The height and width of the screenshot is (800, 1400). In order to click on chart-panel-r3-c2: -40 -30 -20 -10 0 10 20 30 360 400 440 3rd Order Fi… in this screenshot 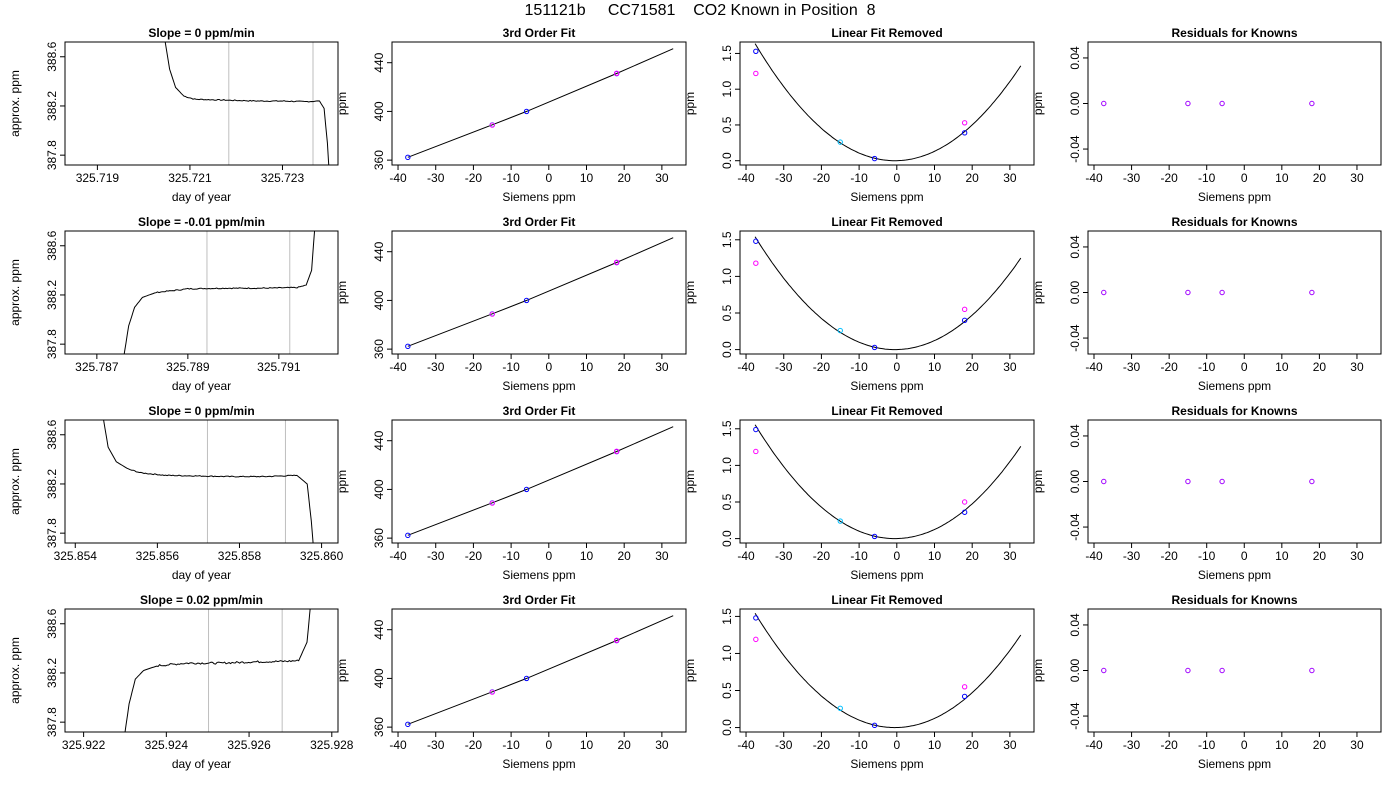, I will do `click(511, 493)`.